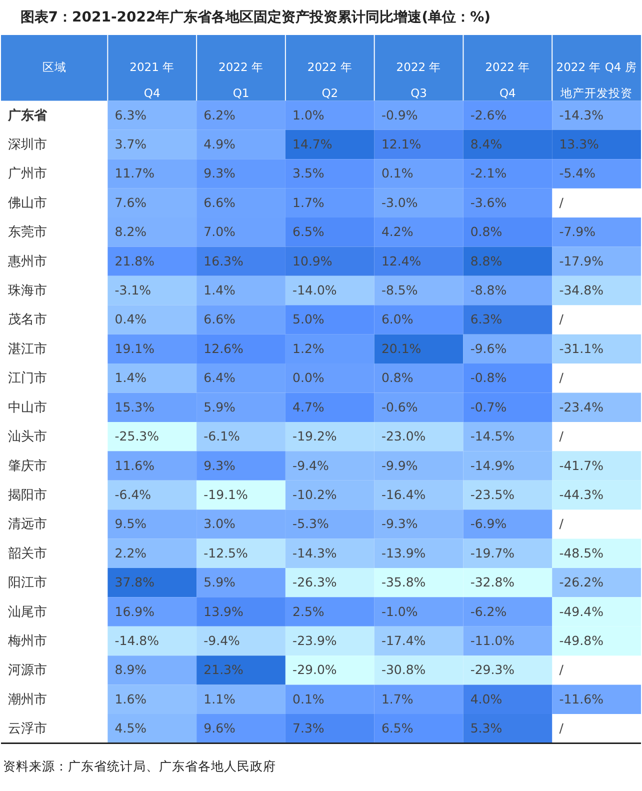  Describe the element at coordinates (222, 436) in the screenshot. I see `data-label: -6.1%` at that location.